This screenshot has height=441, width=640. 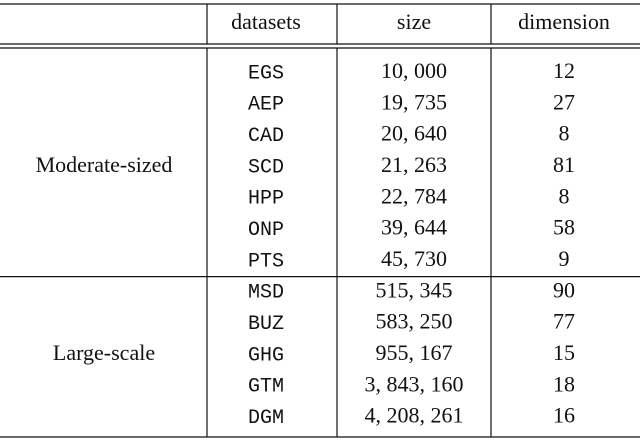 I want to click on dimension-cell: 90, so click(x=564, y=289).